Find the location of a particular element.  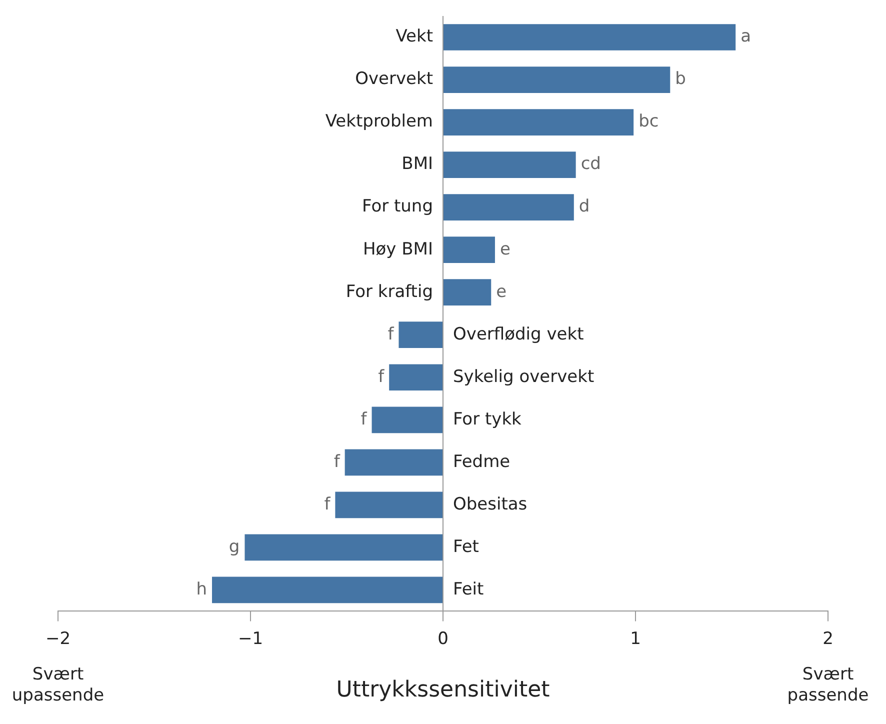

x-axis-title: Uttrykkssensitivitet is located at coordinates (443, 690).